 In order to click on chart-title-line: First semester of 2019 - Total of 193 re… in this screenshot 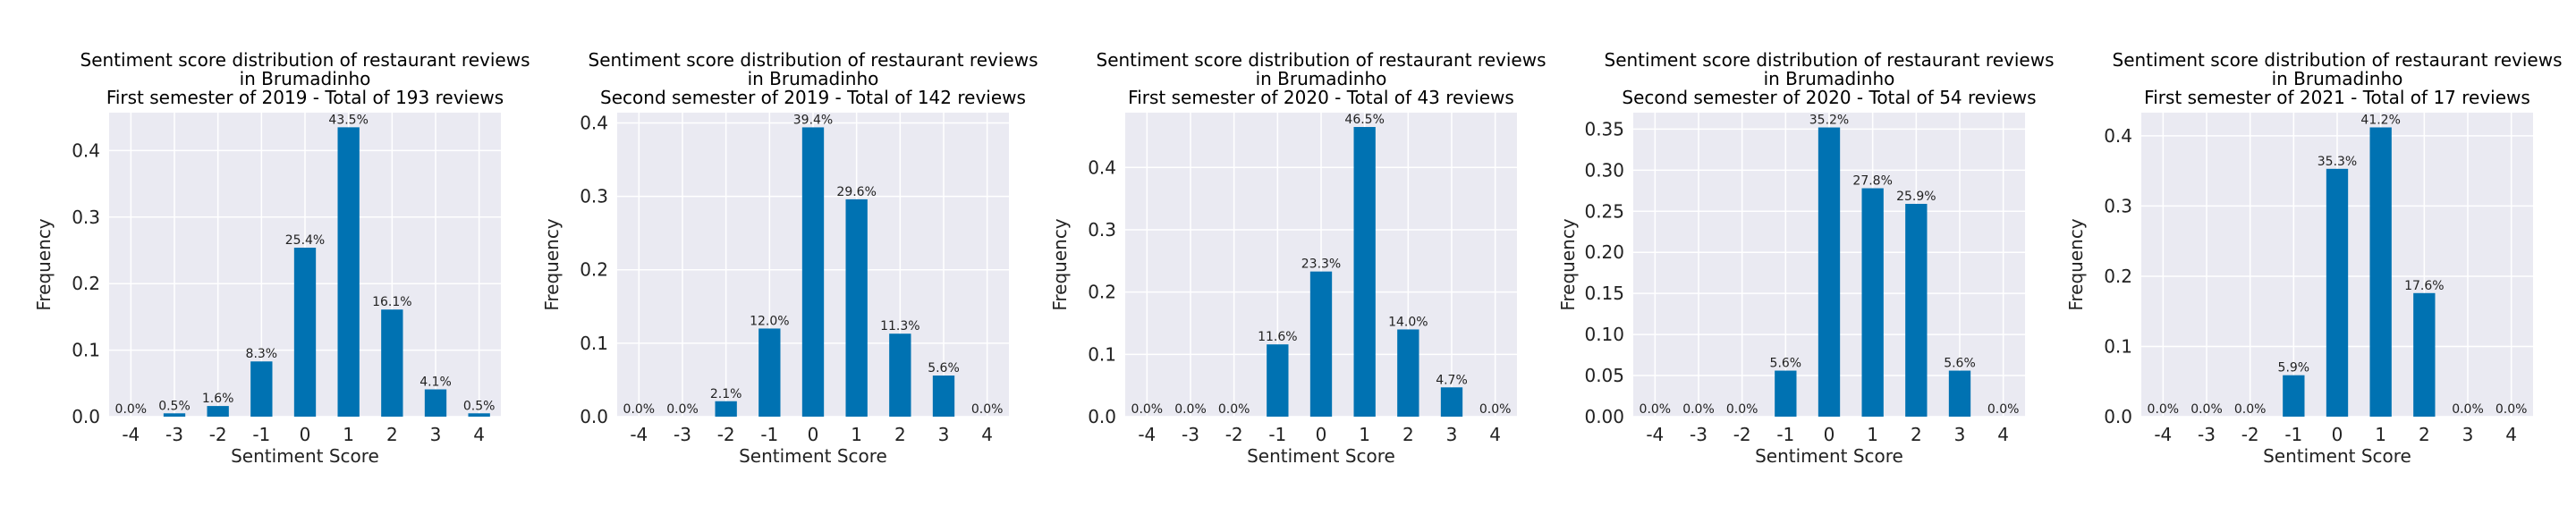, I will do `click(305, 97)`.